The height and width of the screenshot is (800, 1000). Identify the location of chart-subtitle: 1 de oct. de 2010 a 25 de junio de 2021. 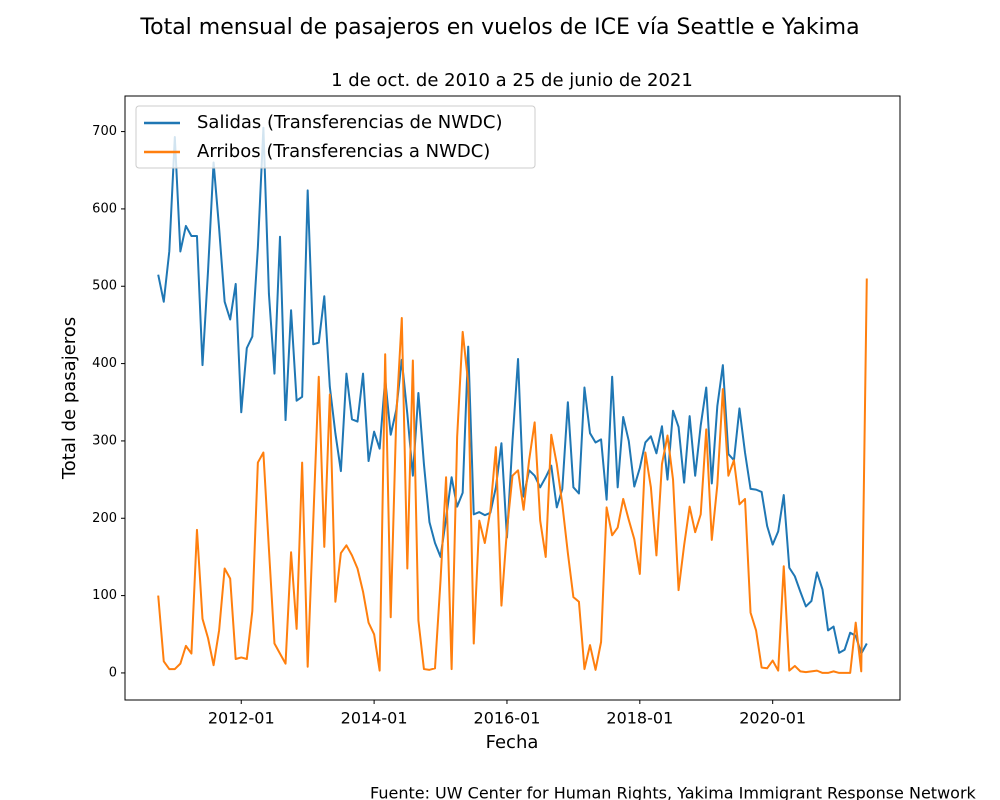
(512, 80).